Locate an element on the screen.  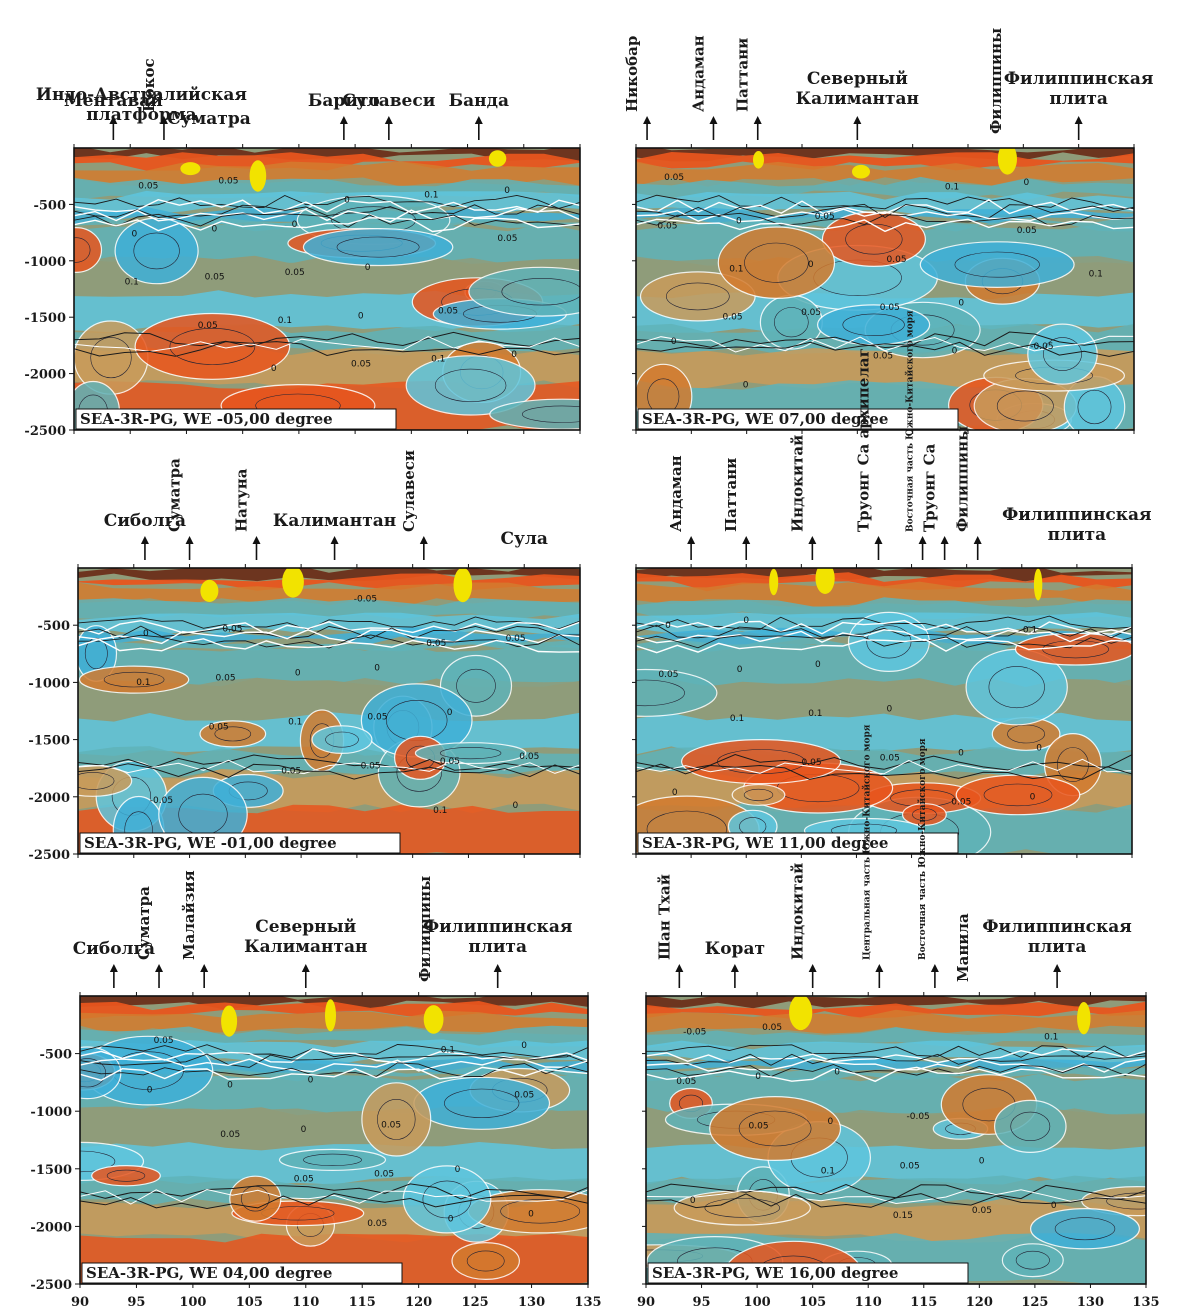
region-name: Филиппинская плита is located at coordinates (497, 937).